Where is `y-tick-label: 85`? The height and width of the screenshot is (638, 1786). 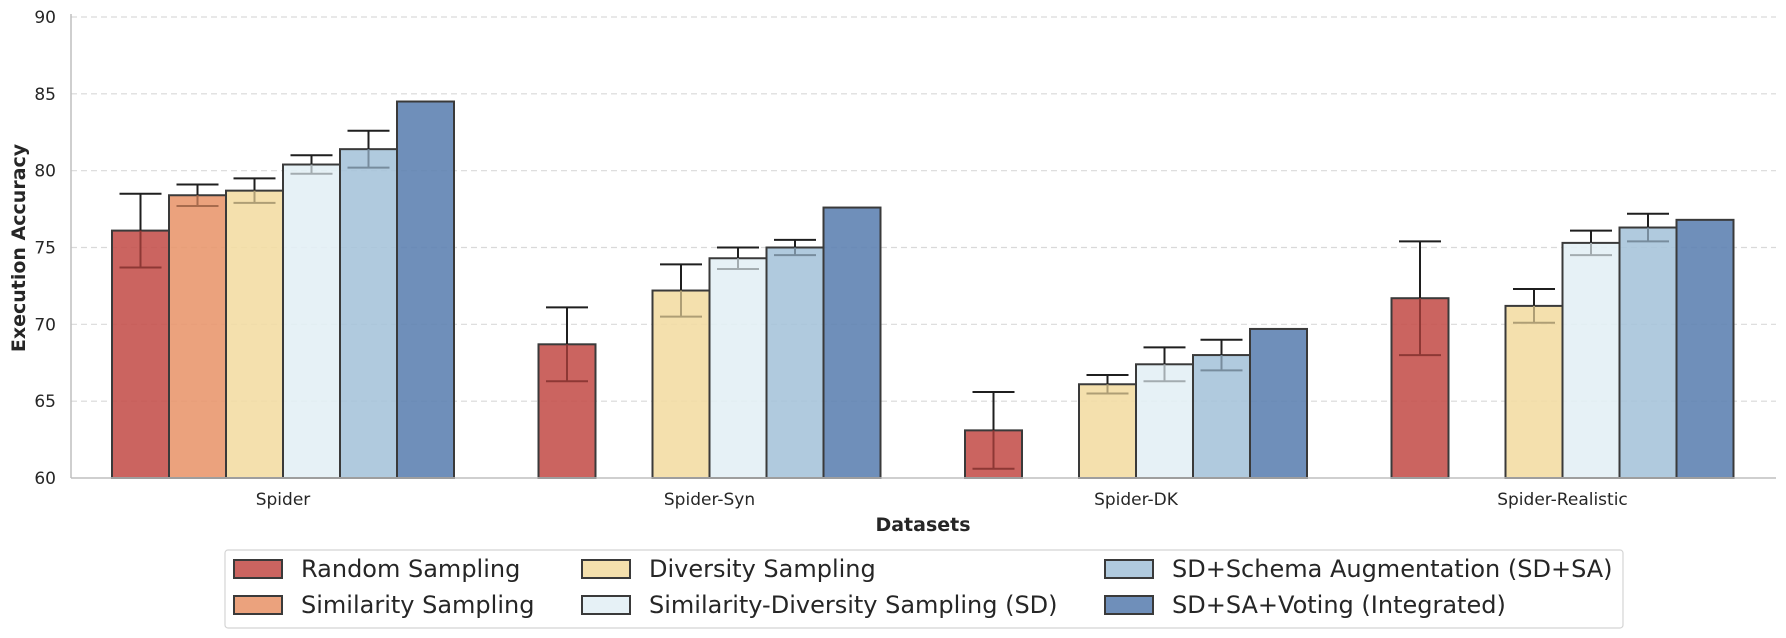
y-tick-label: 85 is located at coordinates (45, 95).